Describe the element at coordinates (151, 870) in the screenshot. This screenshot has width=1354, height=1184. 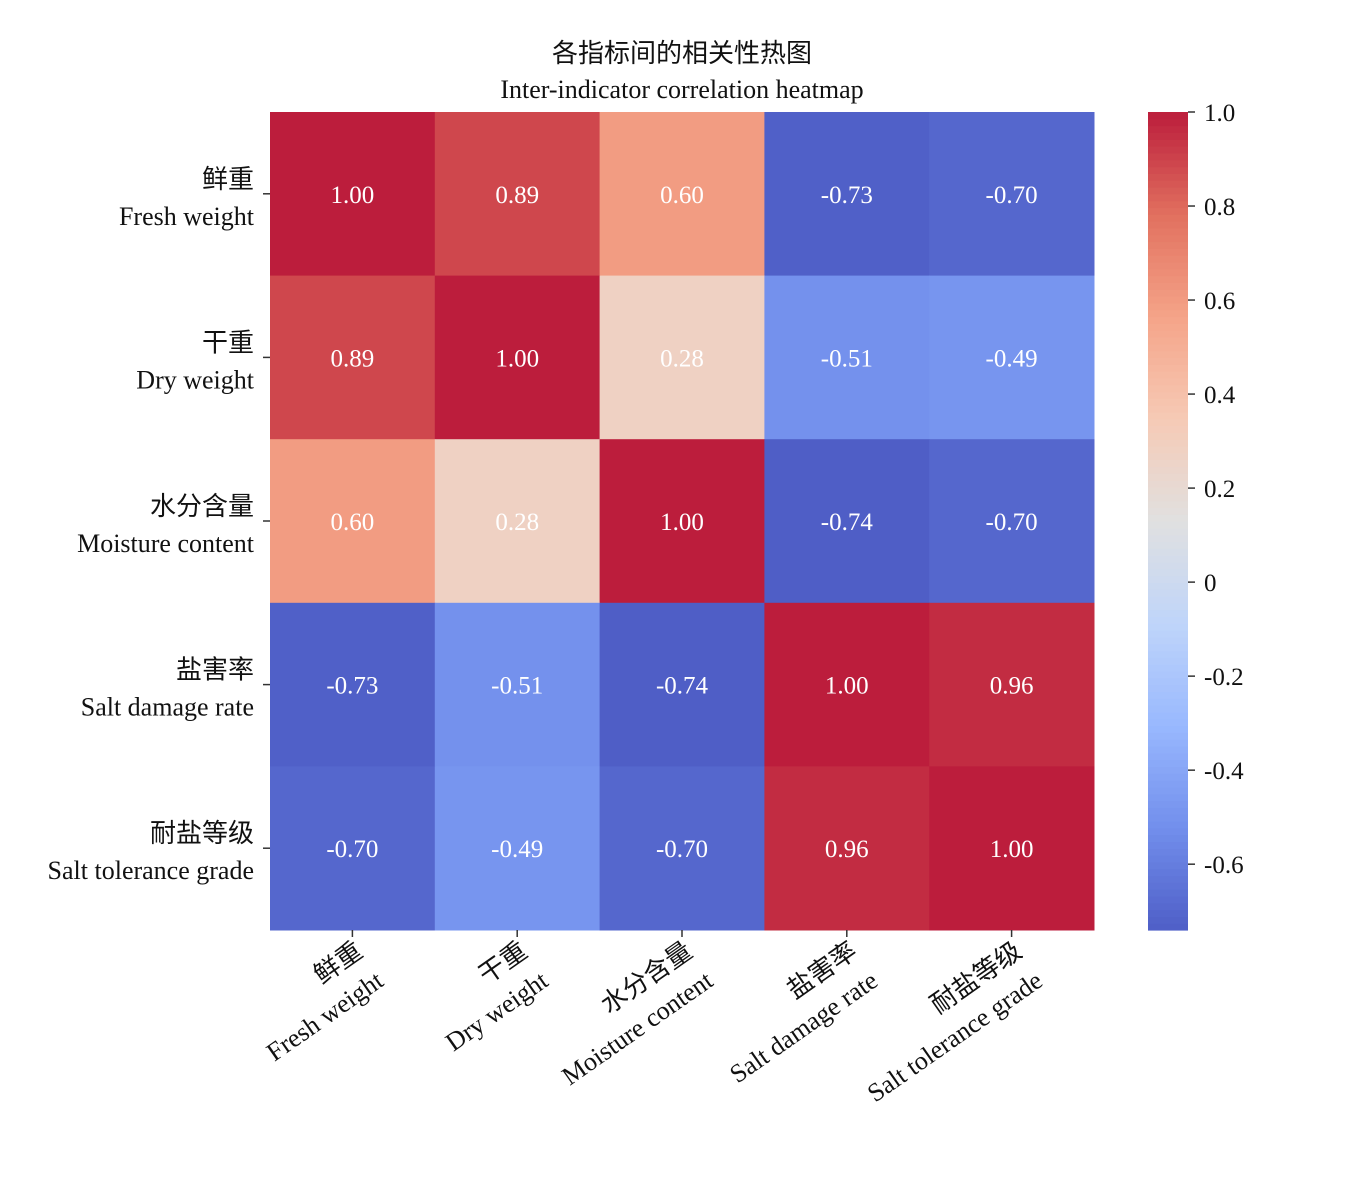
I see `y-label-en: Salt tolerance grade` at that location.